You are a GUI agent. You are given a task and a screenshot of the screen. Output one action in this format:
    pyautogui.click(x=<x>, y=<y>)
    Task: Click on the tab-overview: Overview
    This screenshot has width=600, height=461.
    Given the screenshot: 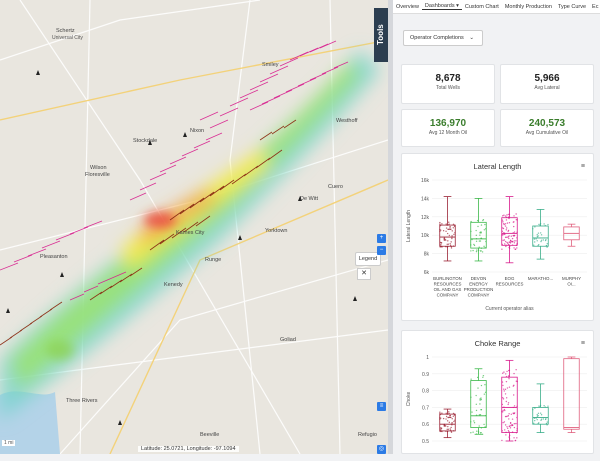 What is the action you would take?
    pyautogui.click(x=407, y=6)
    